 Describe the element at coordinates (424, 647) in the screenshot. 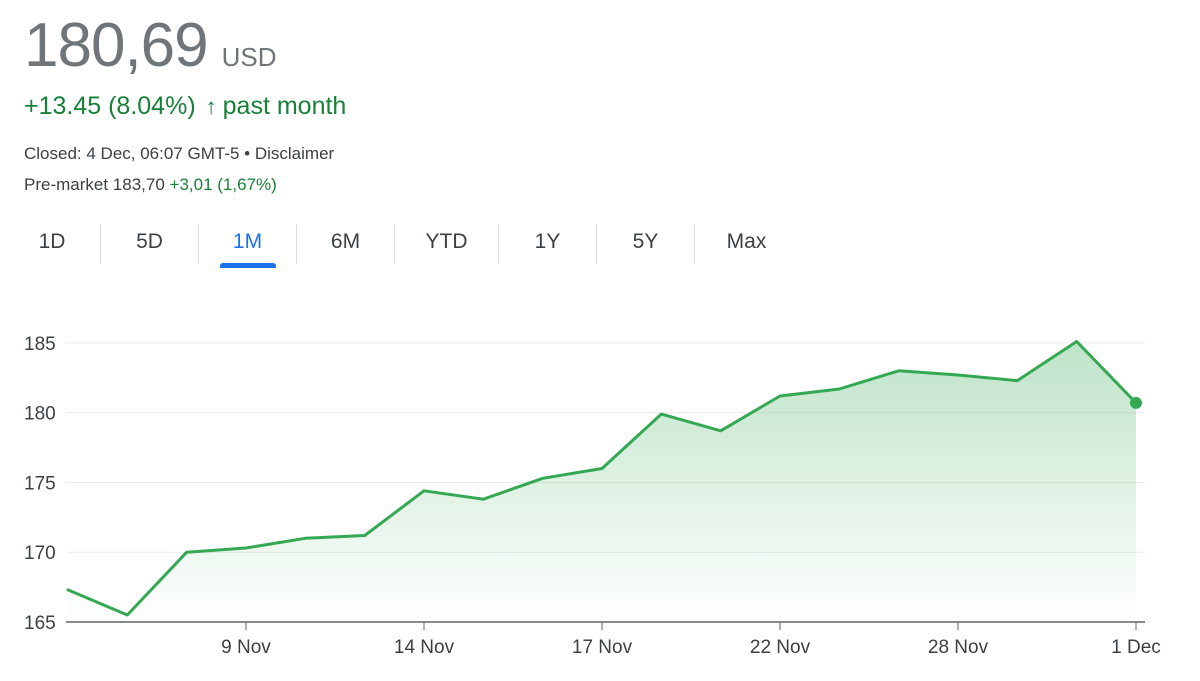

I see `x-tick-label: 14 Nov` at that location.